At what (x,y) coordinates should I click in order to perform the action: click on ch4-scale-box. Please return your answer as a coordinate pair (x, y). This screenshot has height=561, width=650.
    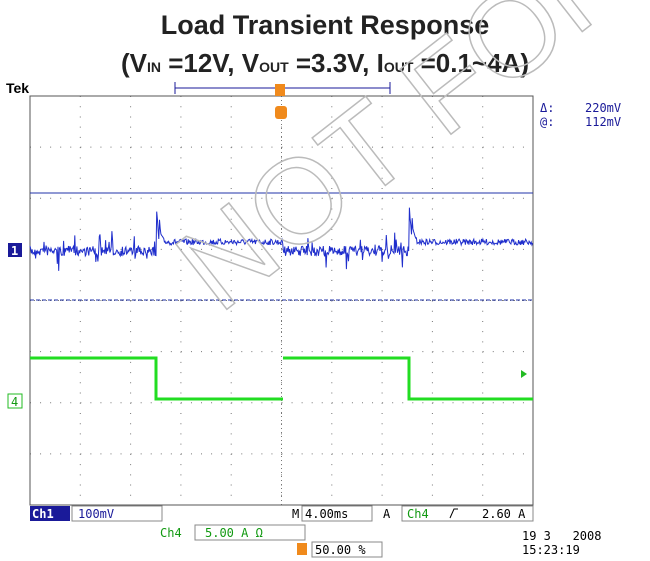
    Looking at the image, I should click on (250, 532).